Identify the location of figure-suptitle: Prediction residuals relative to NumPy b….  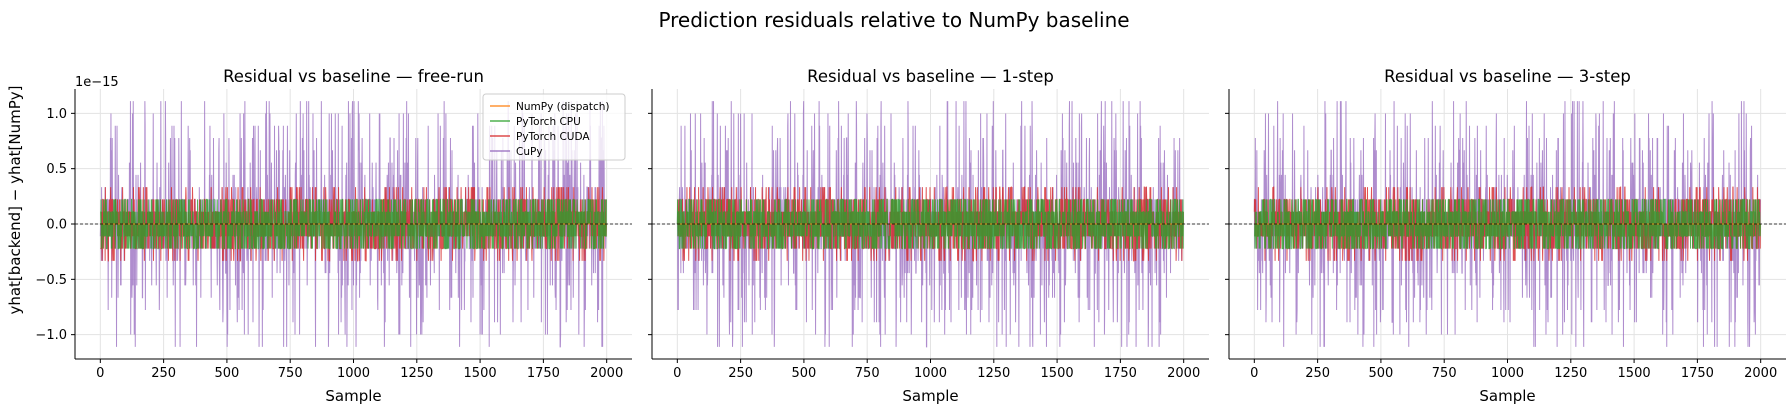
(893, 20).